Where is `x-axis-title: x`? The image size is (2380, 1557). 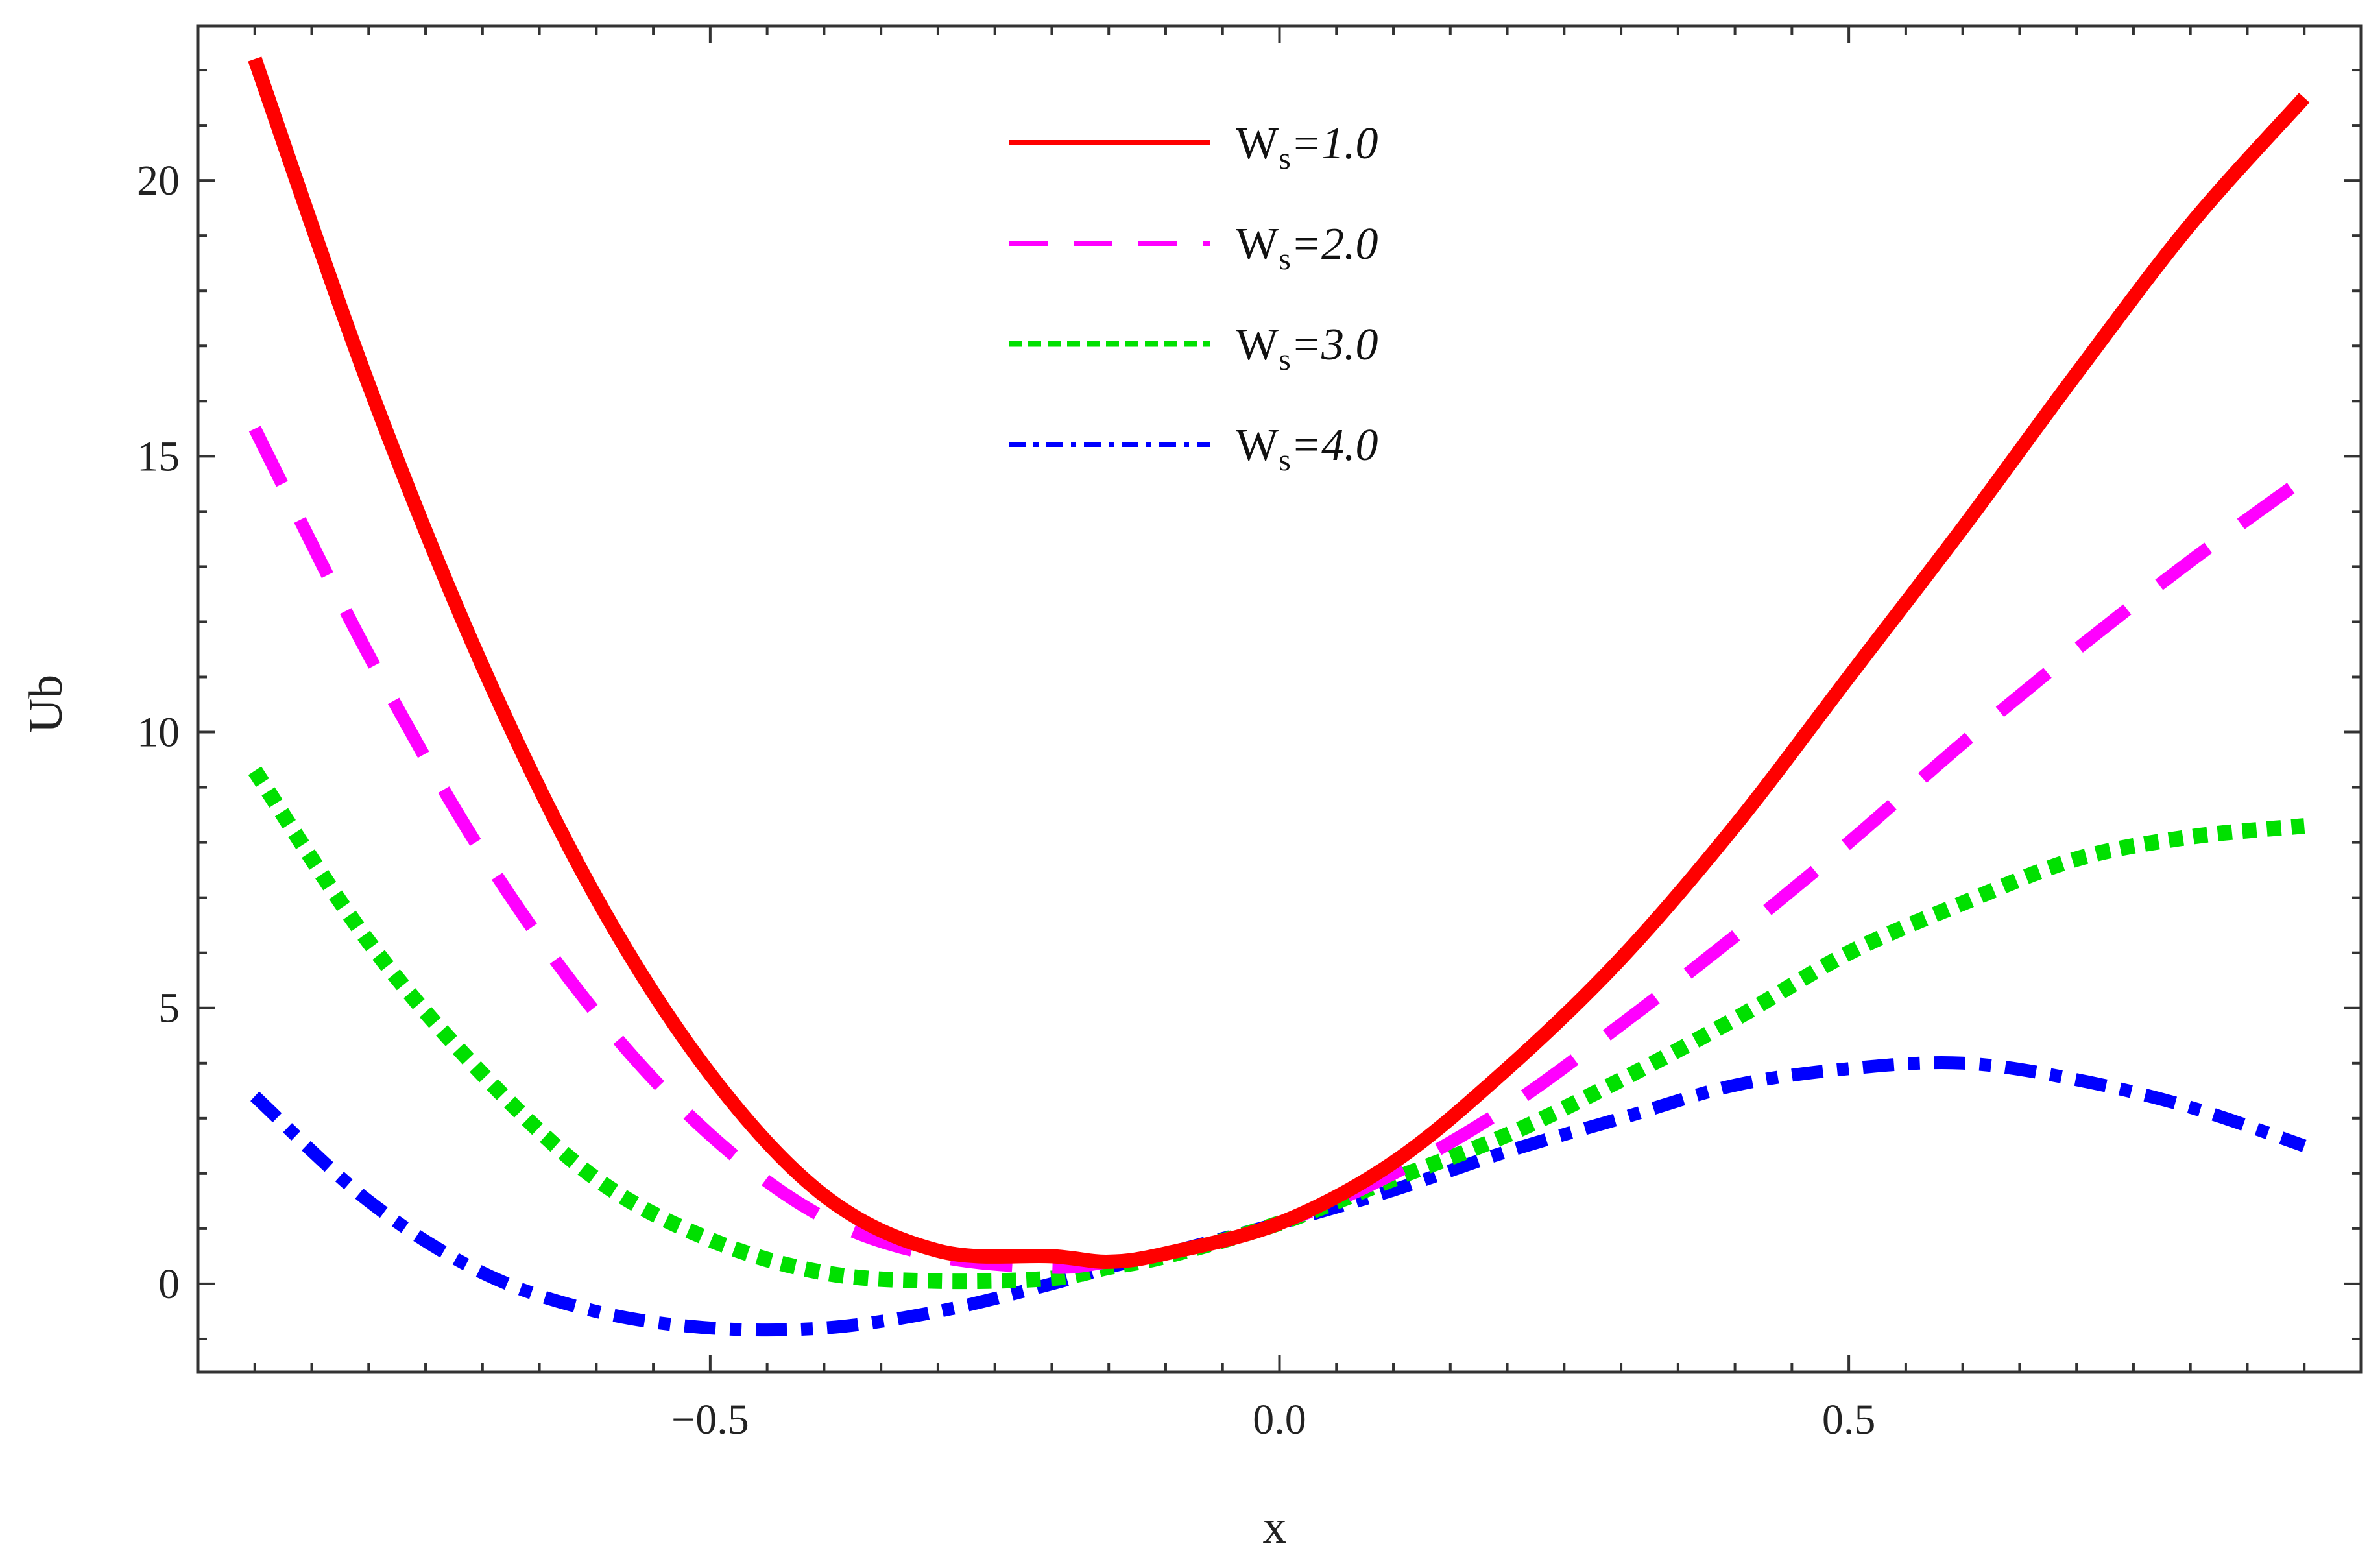
x-axis-title: x is located at coordinates (1275, 1528).